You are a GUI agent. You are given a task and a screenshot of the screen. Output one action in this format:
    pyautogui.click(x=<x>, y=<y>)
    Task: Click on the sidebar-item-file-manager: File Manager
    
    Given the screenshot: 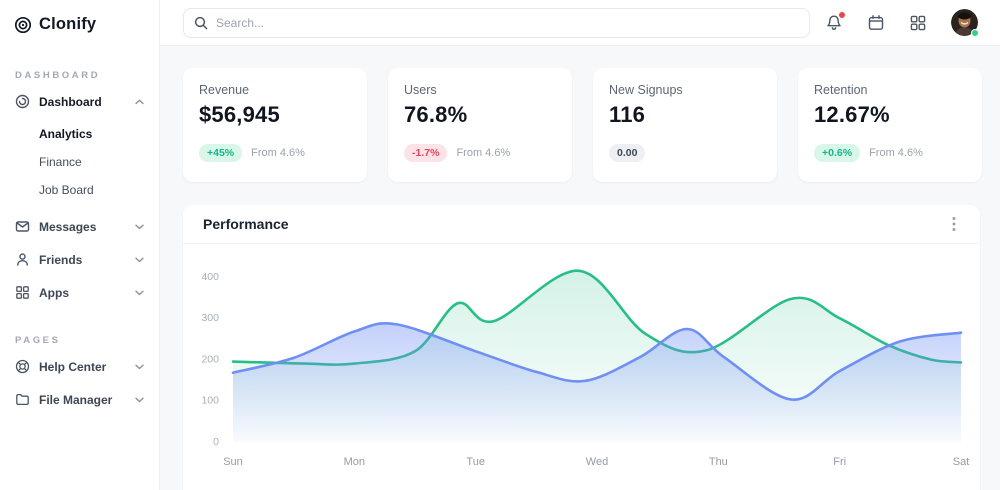 What is the action you would take?
    pyautogui.click(x=79, y=399)
    